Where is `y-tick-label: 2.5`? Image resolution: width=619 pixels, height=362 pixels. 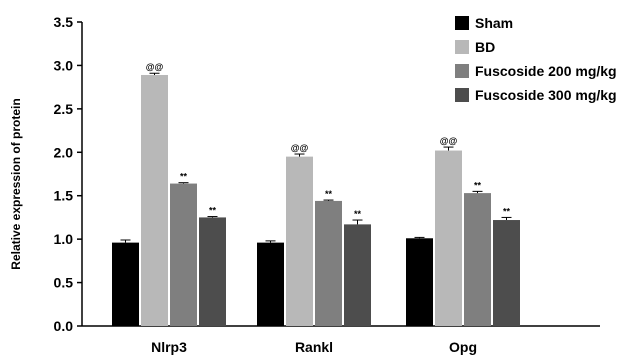 y-tick-label: 2.5 is located at coordinates (64, 109).